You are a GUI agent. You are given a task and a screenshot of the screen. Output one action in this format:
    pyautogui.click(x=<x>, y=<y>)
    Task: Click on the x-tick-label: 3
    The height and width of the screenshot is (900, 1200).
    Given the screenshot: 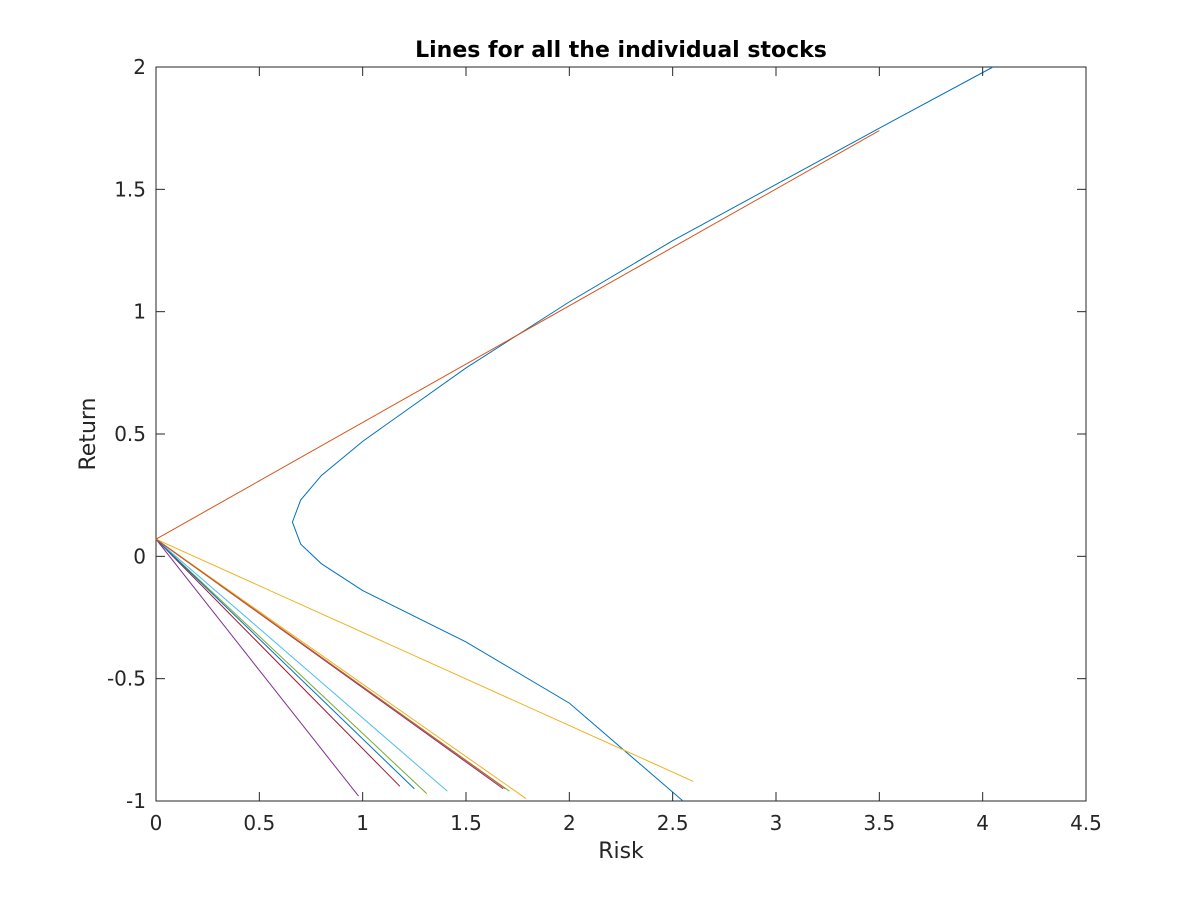 What is the action you would take?
    pyautogui.click(x=776, y=823)
    